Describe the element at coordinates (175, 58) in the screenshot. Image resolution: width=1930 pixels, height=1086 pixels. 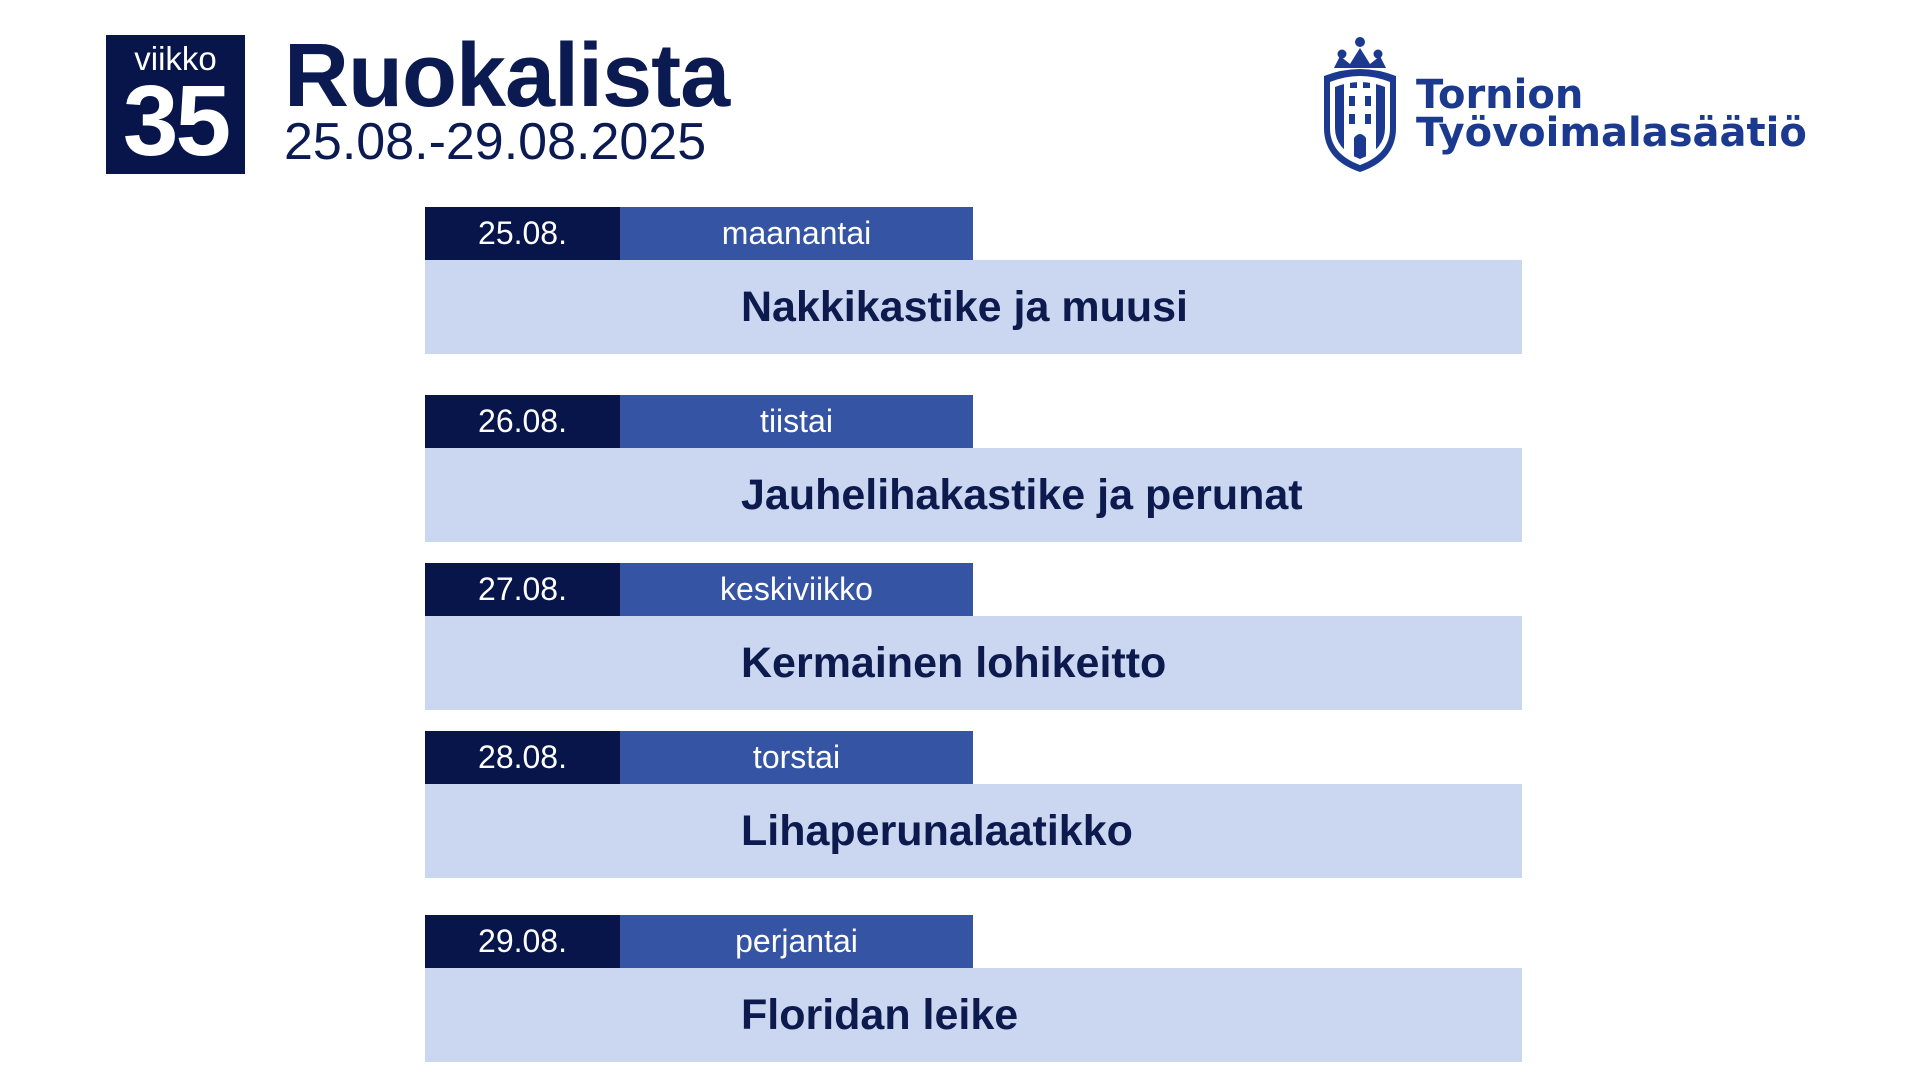
I see `week-label: viikko` at that location.